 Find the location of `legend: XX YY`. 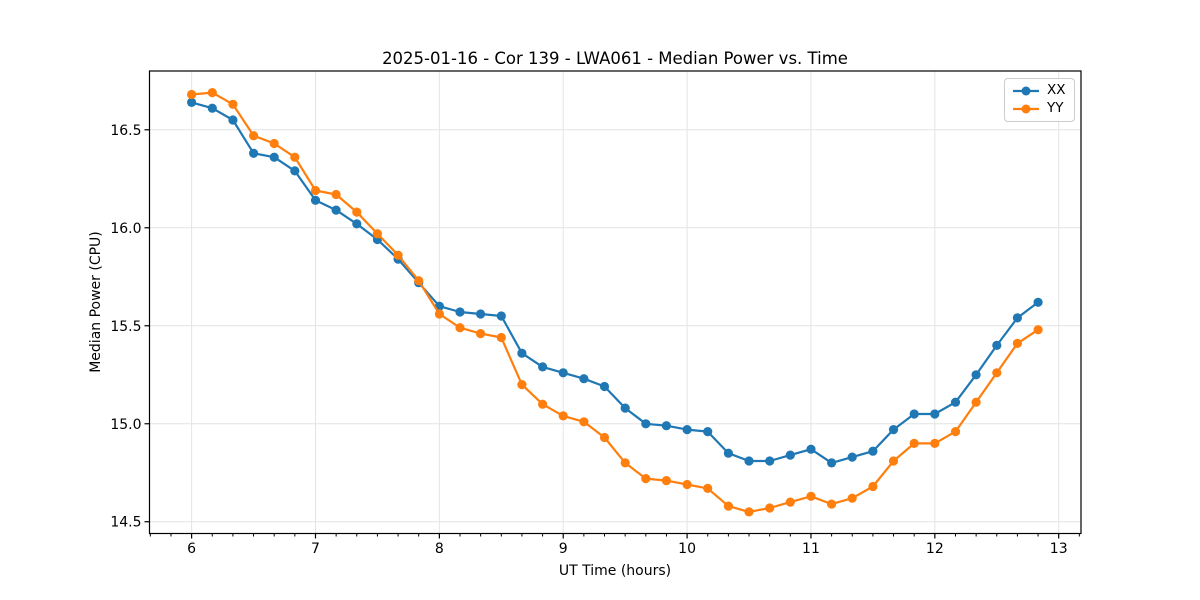

legend: XX YY is located at coordinates (1039, 100).